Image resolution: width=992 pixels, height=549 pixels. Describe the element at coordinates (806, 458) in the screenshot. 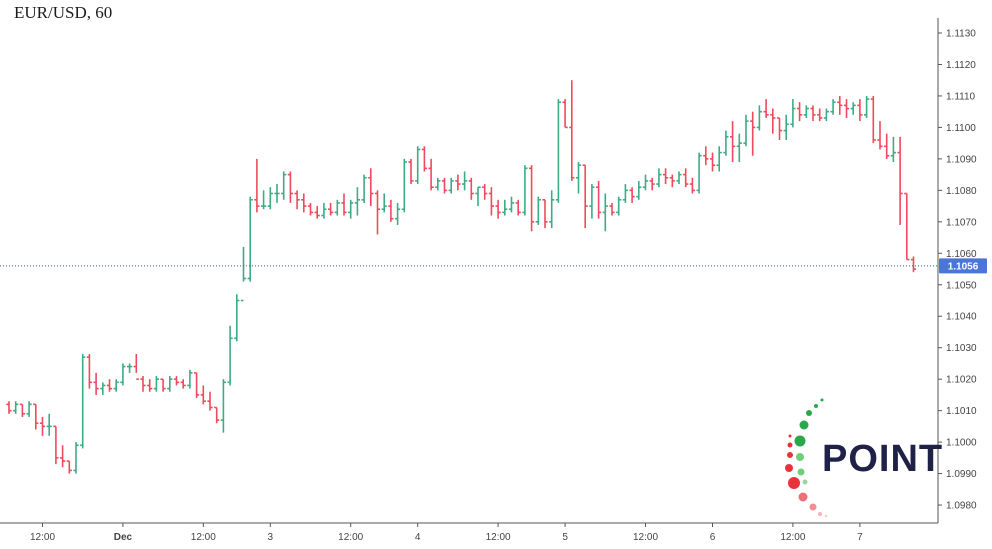

I see `logo-dots` at that location.